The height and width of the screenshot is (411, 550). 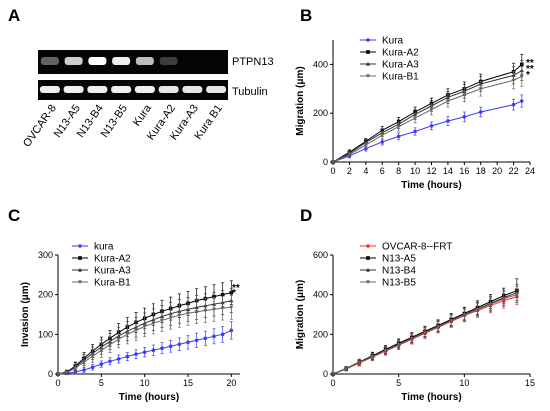 I want to click on x-tick-label: 14, so click(x=448, y=171).